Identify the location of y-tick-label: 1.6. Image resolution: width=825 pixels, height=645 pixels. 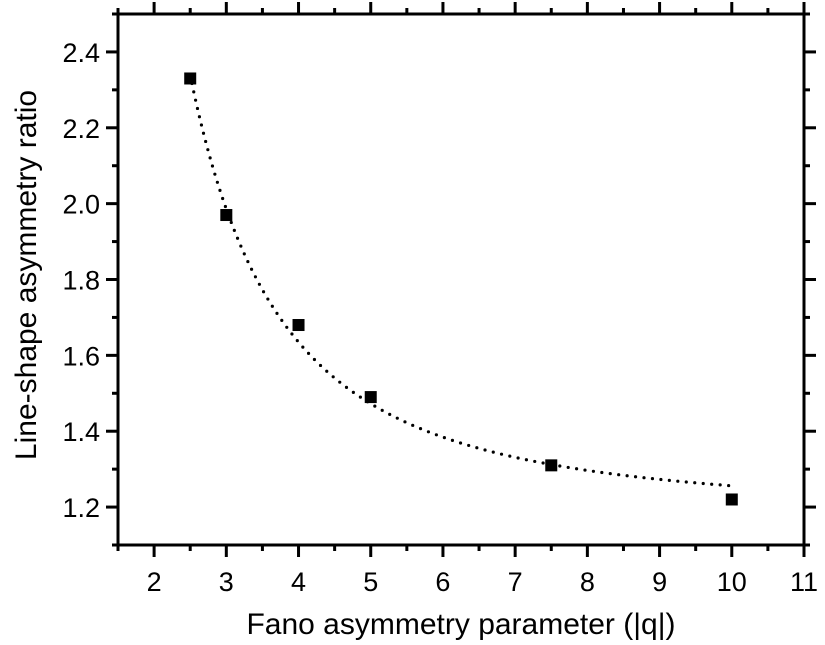
(81, 356).